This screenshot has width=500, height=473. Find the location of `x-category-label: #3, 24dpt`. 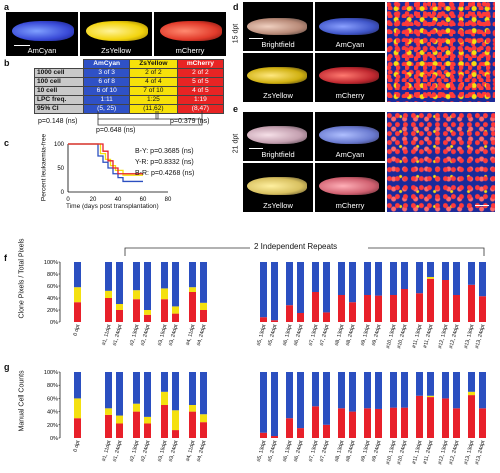

x-category-label: #3, 24dpt is located at coordinates (174, 334).